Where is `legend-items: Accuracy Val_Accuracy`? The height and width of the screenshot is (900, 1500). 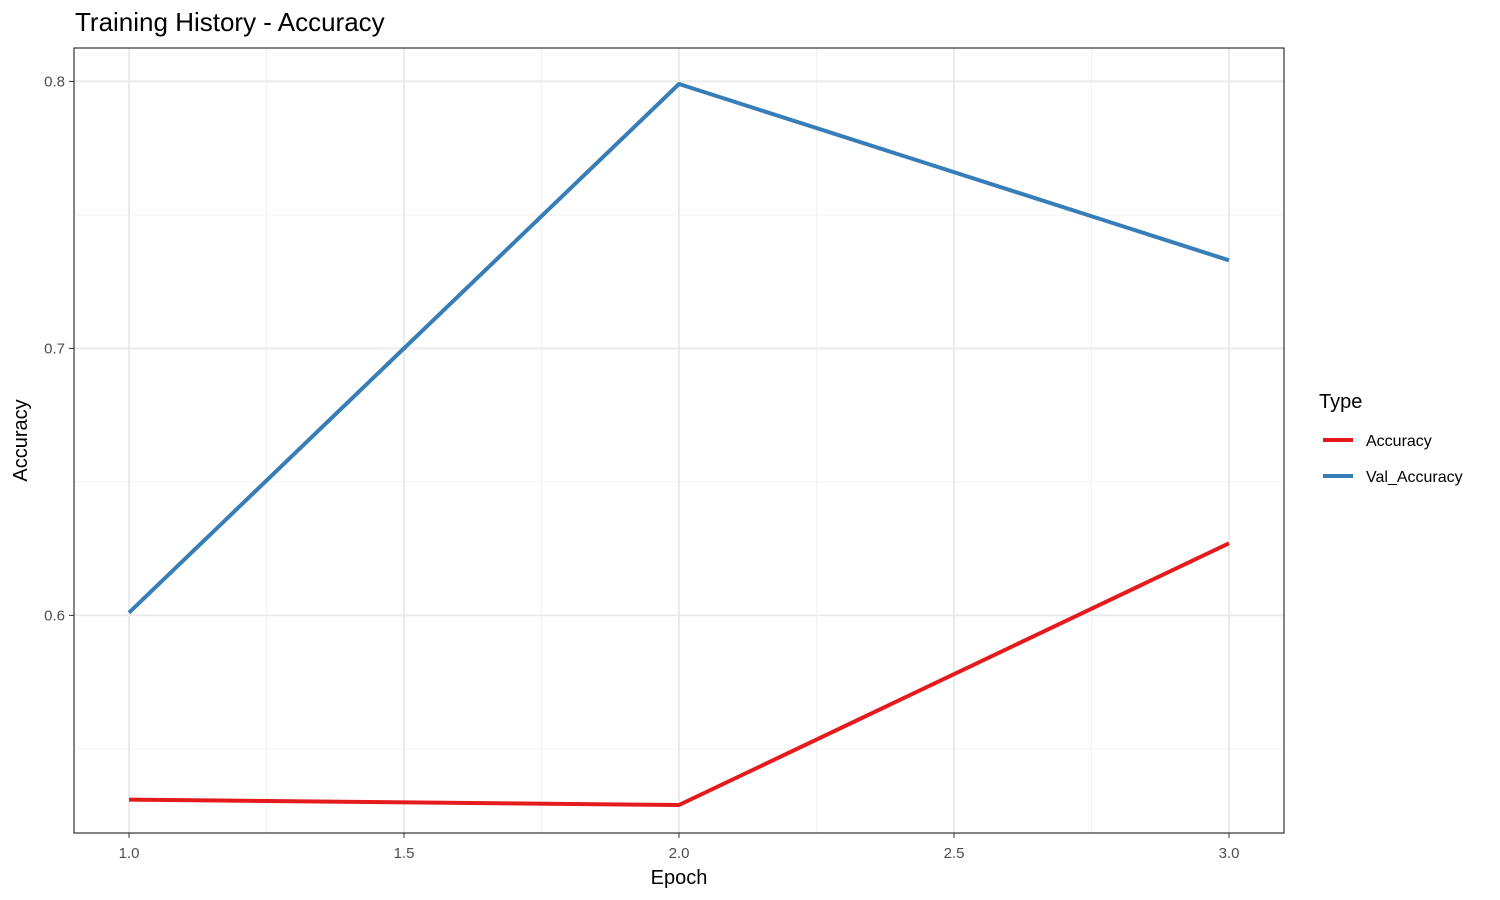 legend-items: Accuracy Val_Accuracy is located at coordinates (1393, 459).